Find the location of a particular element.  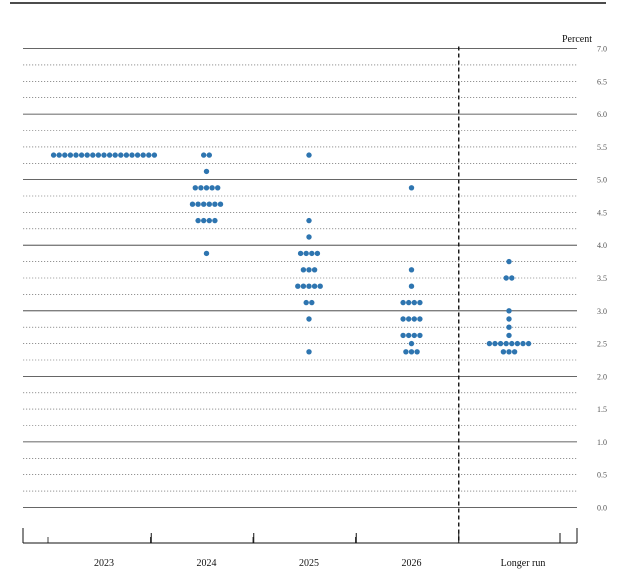

x-category-label: 2025 is located at coordinates (309, 563).